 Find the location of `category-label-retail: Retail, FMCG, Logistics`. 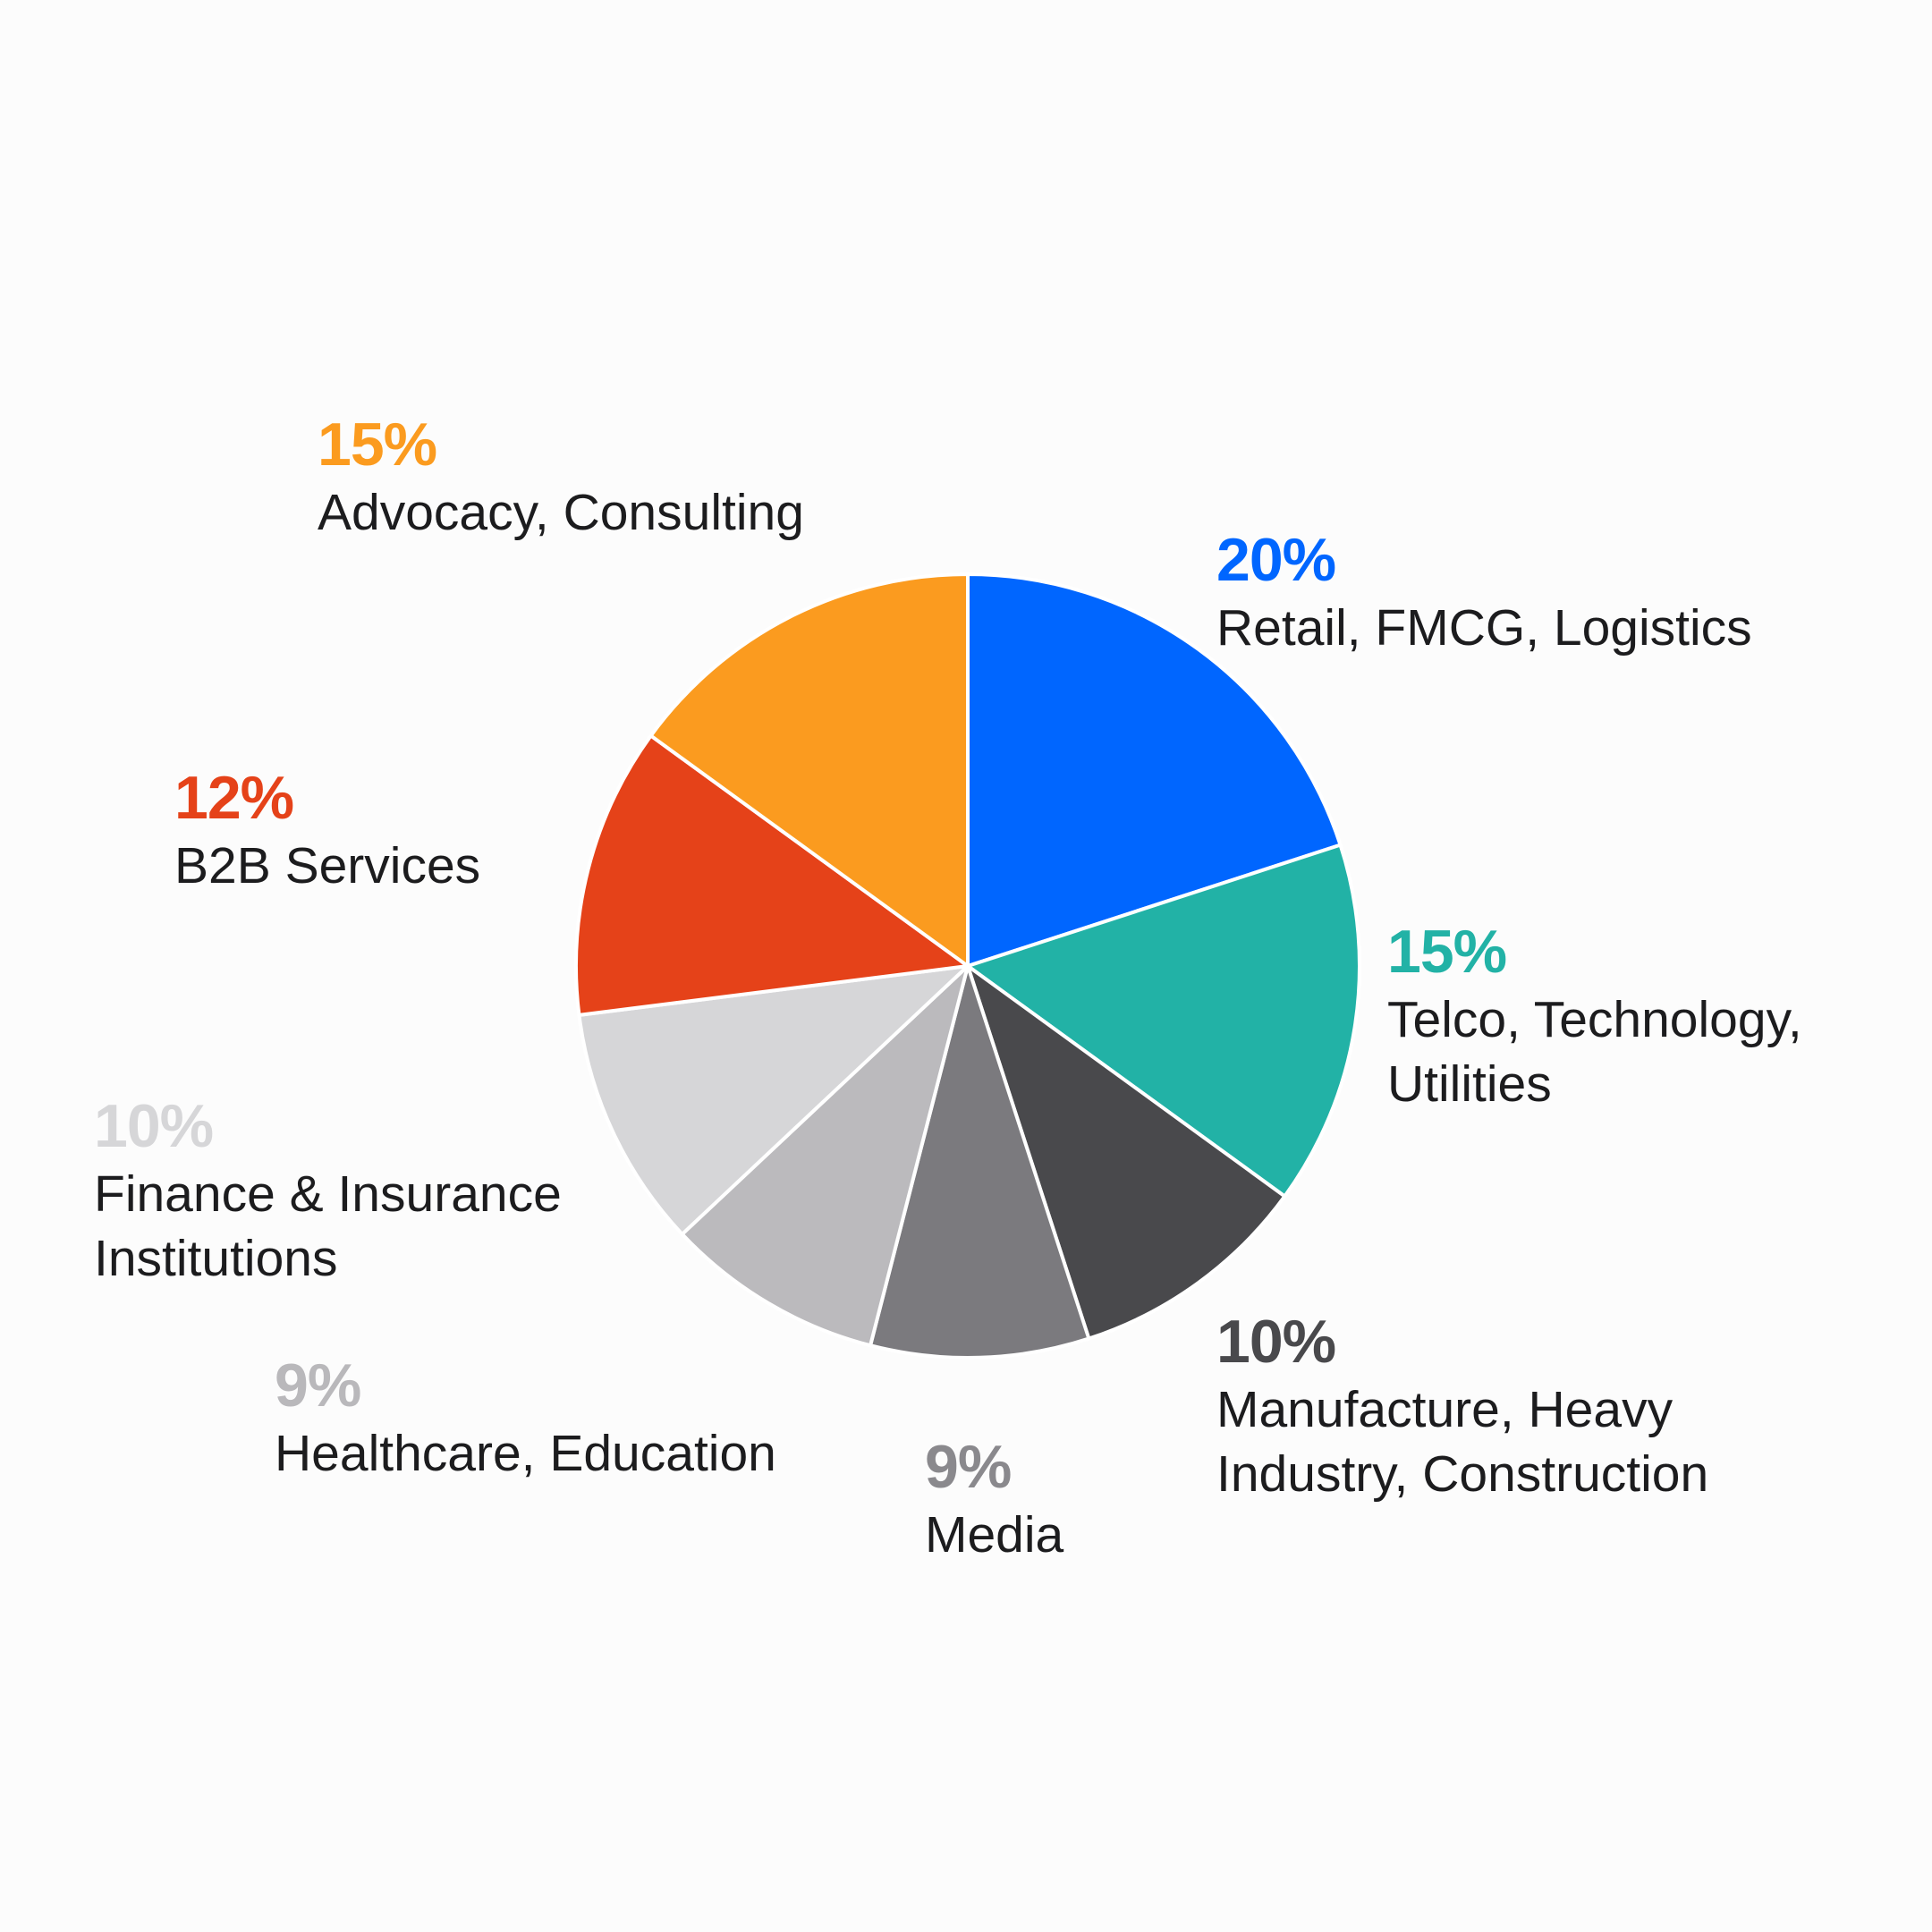

category-label-retail: Retail, FMCG, Logistics is located at coordinates (1484, 628).